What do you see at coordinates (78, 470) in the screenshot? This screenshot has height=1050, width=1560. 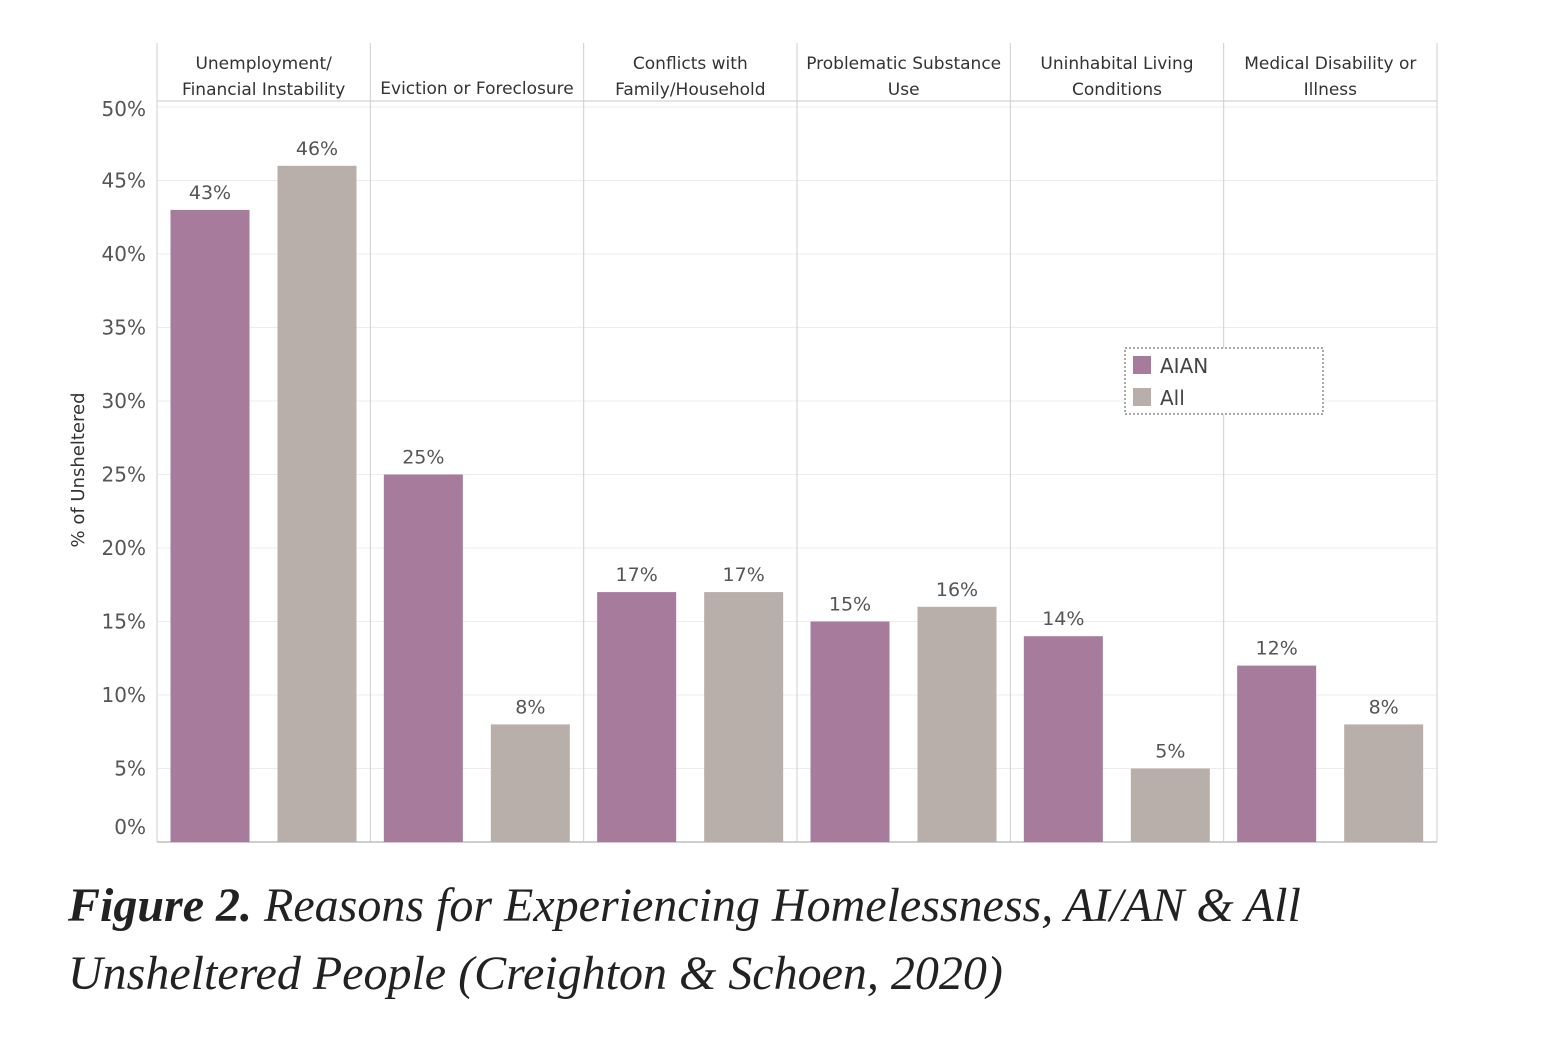 I see `y-axis-title: % of Unsheltered` at bounding box center [78, 470].